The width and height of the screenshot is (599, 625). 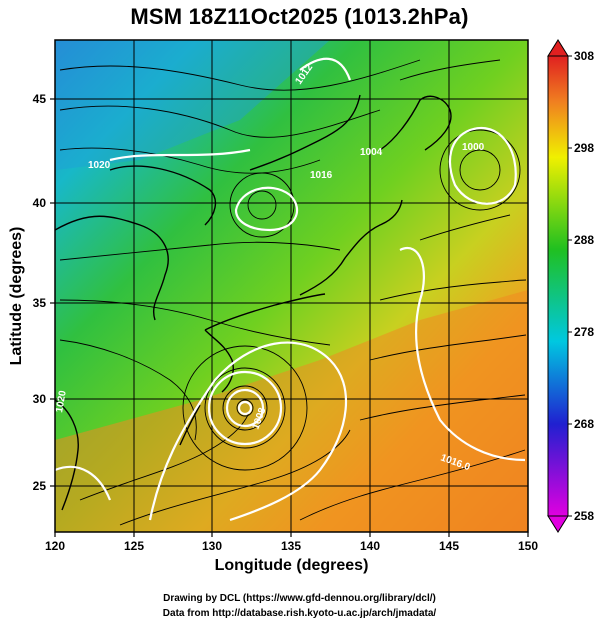 What do you see at coordinates (40, 399) in the screenshot?
I see `y-tick-label: 30` at bounding box center [40, 399].